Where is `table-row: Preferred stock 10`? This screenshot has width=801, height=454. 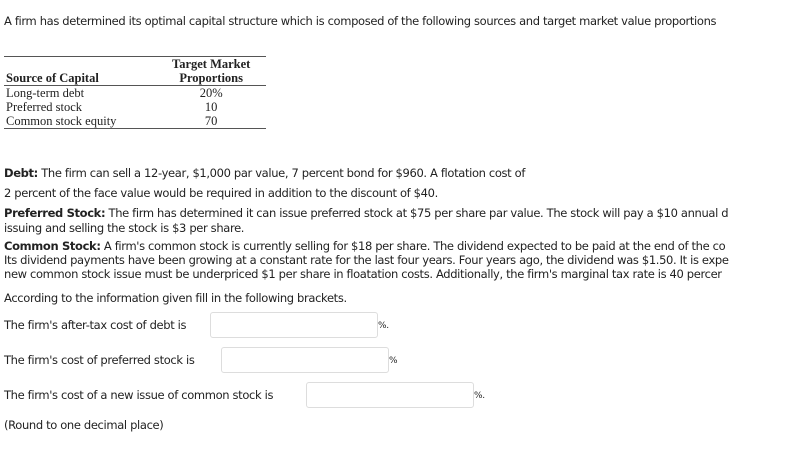
table-row: Preferred stock 10 is located at coordinates (135, 107).